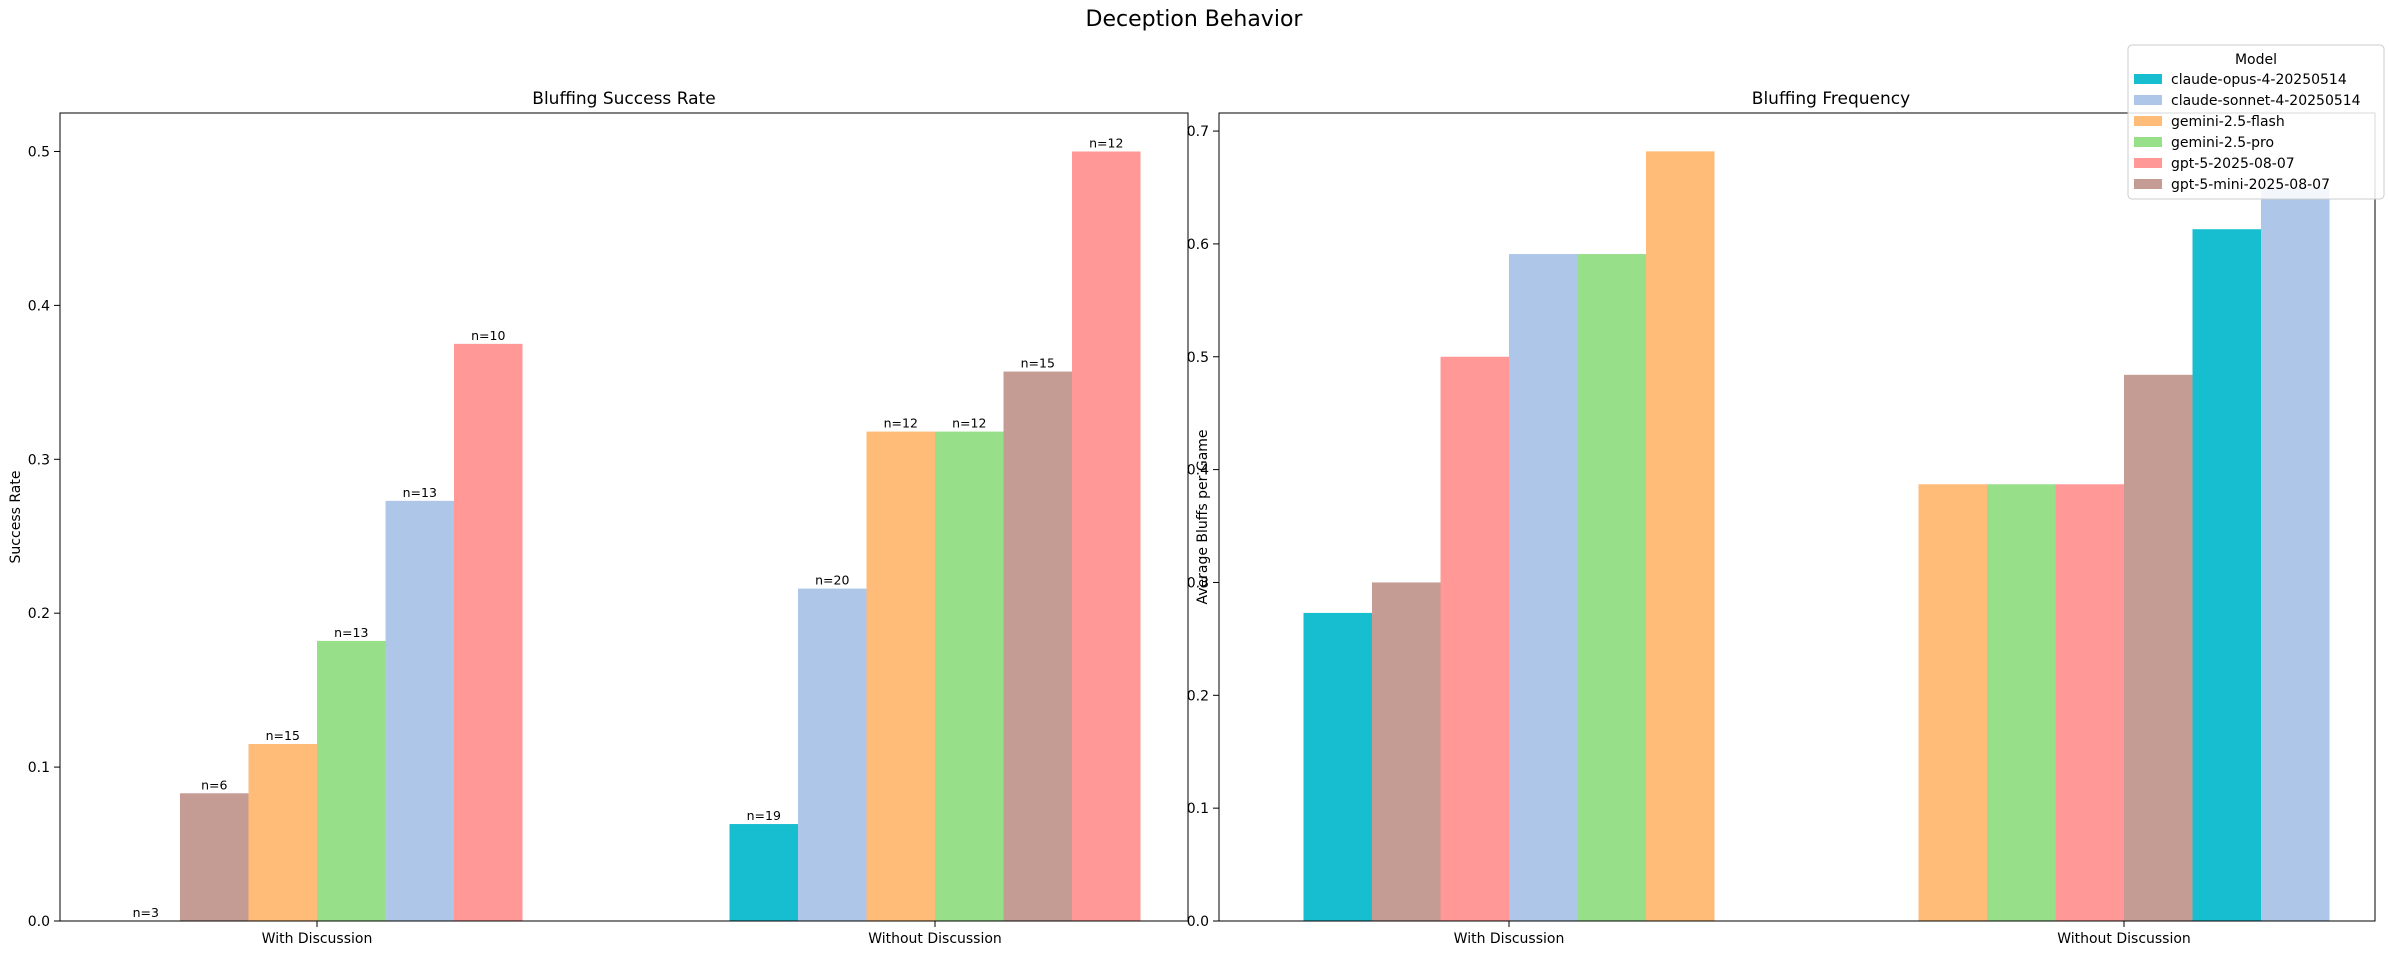  I want to click on y-axis-ticks-success-rate: 0.0 0.1 0.2 0.3 0.4 0.5, so click(44, 537).